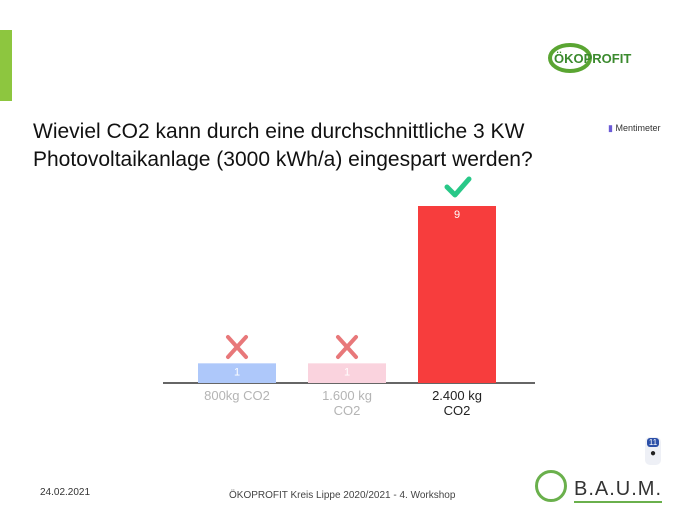 The height and width of the screenshot is (517, 688). I want to click on logo-text: ÖKOPROFIT, so click(592, 58).